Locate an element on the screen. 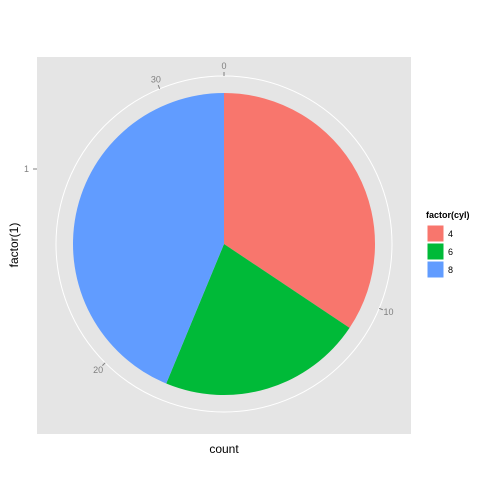 The height and width of the screenshot is (504, 504). legend-label-4: 4 is located at coordinates (450, 234).